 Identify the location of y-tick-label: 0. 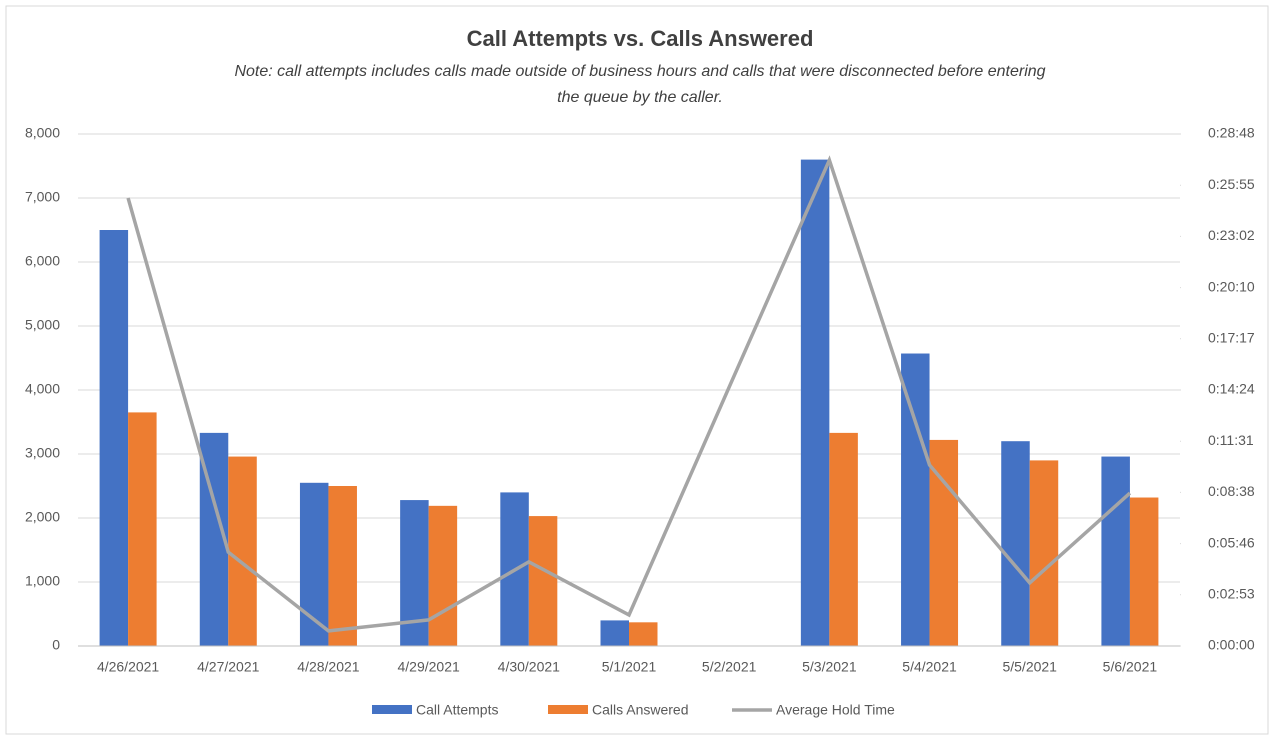
(56, 645).